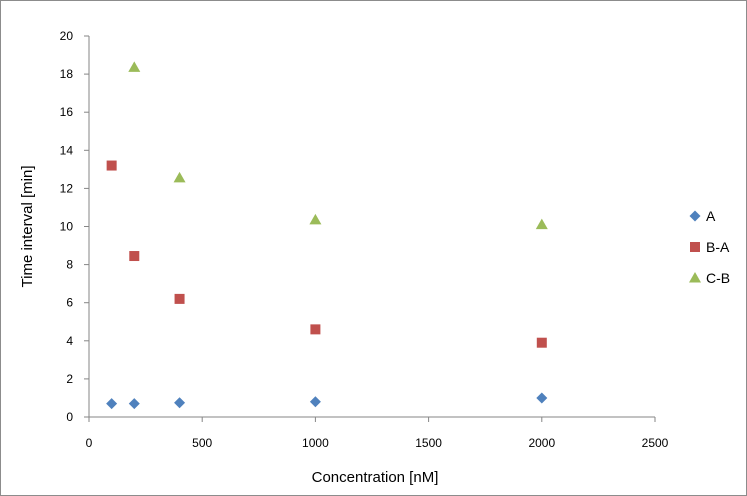 The image size is (747, 496). What do you see at coordinates (69, 265) in the screenshot?
I see `y-tick-label: 8` at bounding box center [69, 265].